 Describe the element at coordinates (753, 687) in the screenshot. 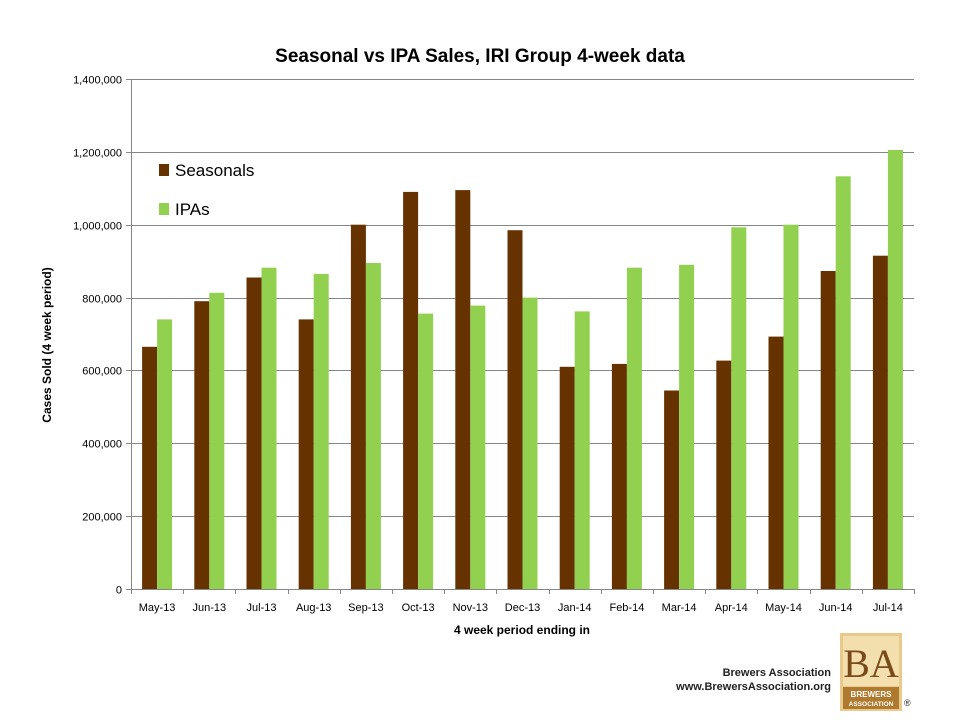

I see `footer-org-url: www.BrewersAssociation.org` at that location.